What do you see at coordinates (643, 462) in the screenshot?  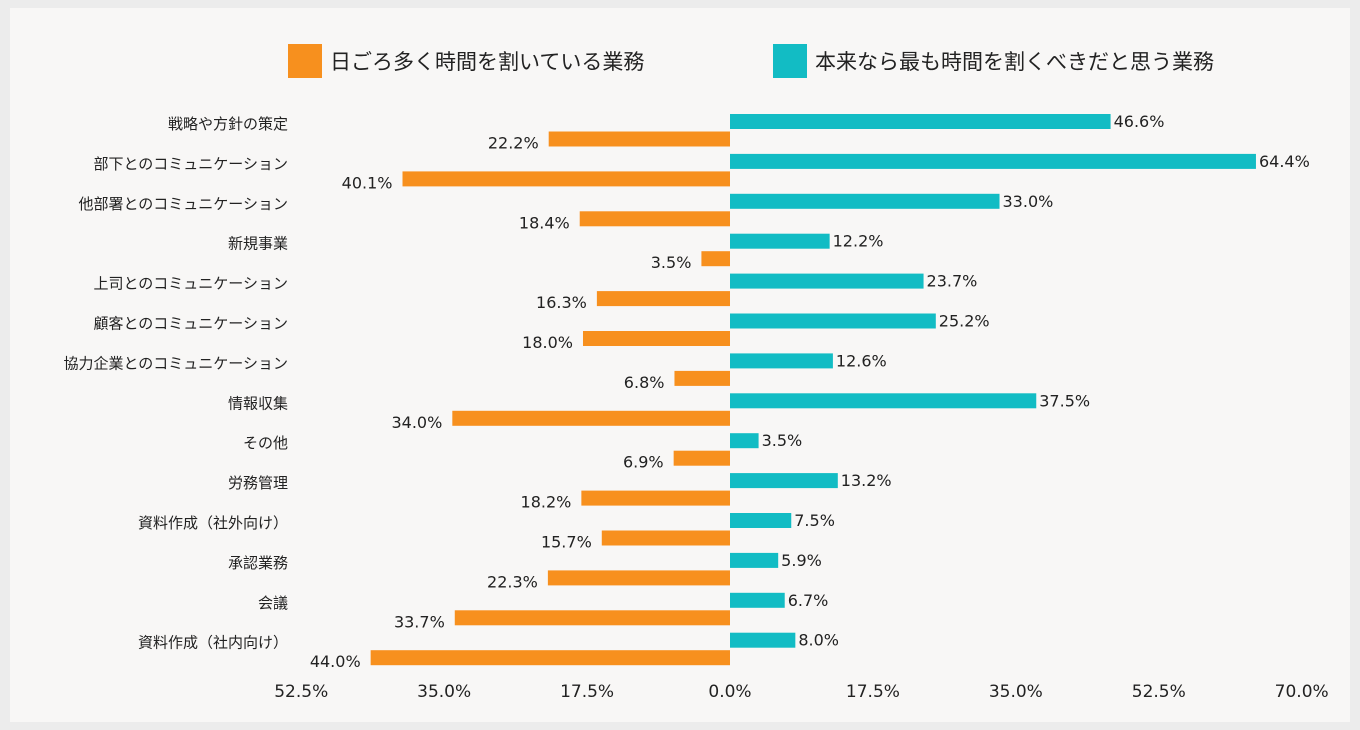 I see `data-label-current: 6.9%` at bounding box center [643, 462].